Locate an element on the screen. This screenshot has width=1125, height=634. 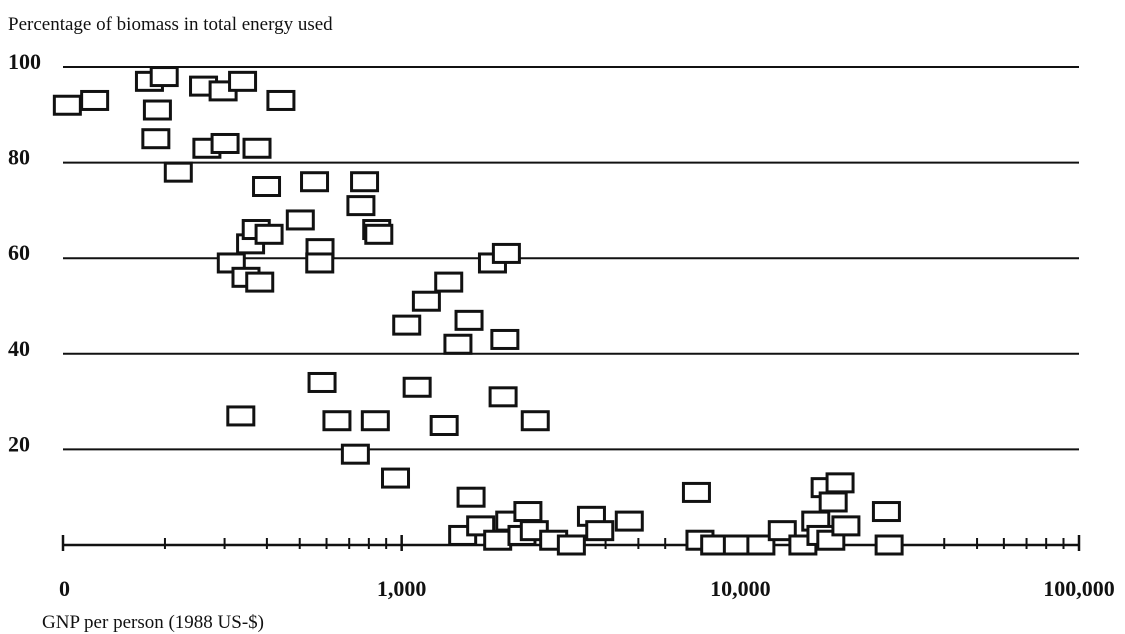
y-tick-labels: 20 40 60 80 100 is located at coordinates (24, 252).